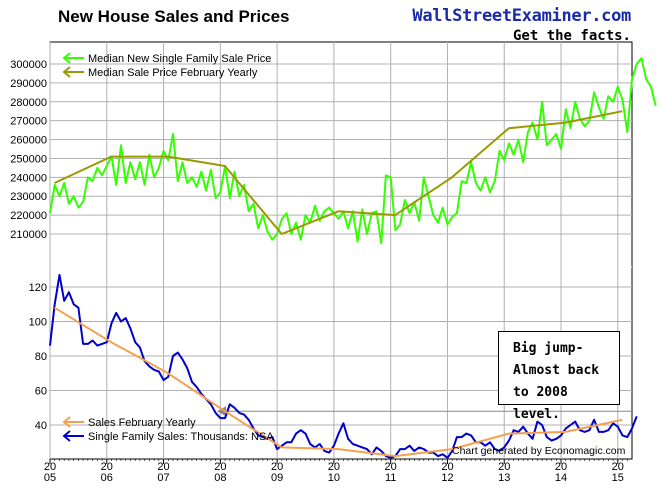  I want to click on x-tick-label: 12, so click(447, 478).